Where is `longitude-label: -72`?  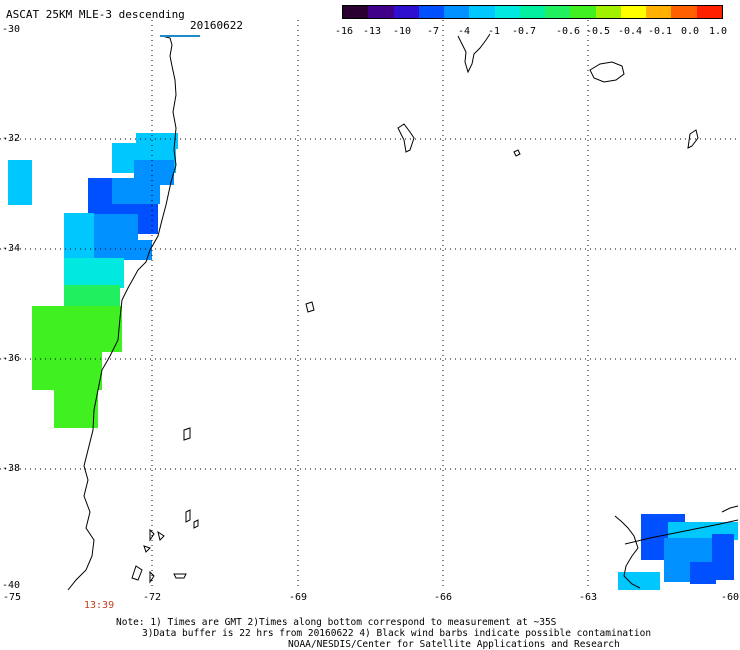 longitude-label: -72 is located at coordinates (152, 597).